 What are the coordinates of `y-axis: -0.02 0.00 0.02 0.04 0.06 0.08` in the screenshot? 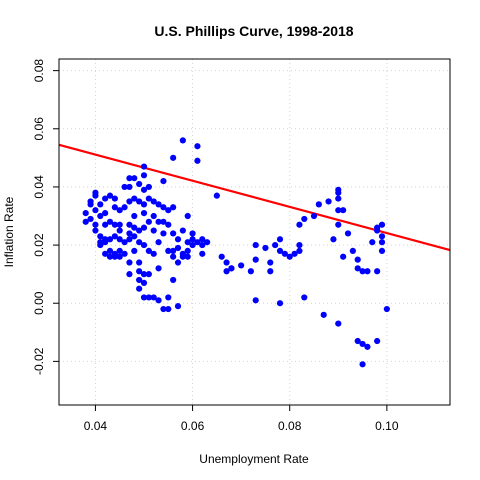 It's located at (45, 217).